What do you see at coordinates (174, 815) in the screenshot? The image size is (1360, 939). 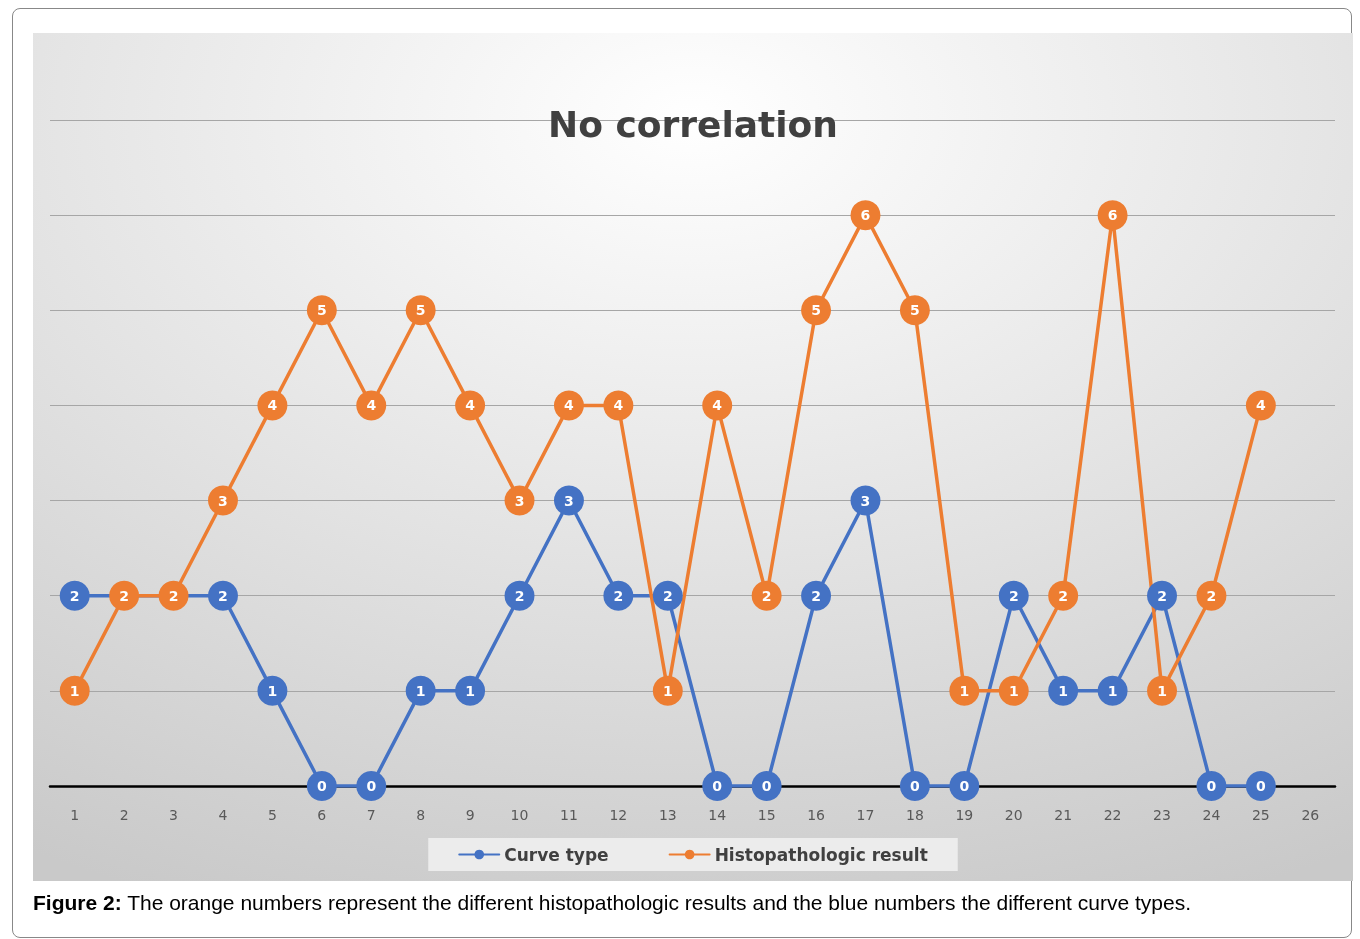 I see `x-tick-label: 3` at bounding box center [174, 815].